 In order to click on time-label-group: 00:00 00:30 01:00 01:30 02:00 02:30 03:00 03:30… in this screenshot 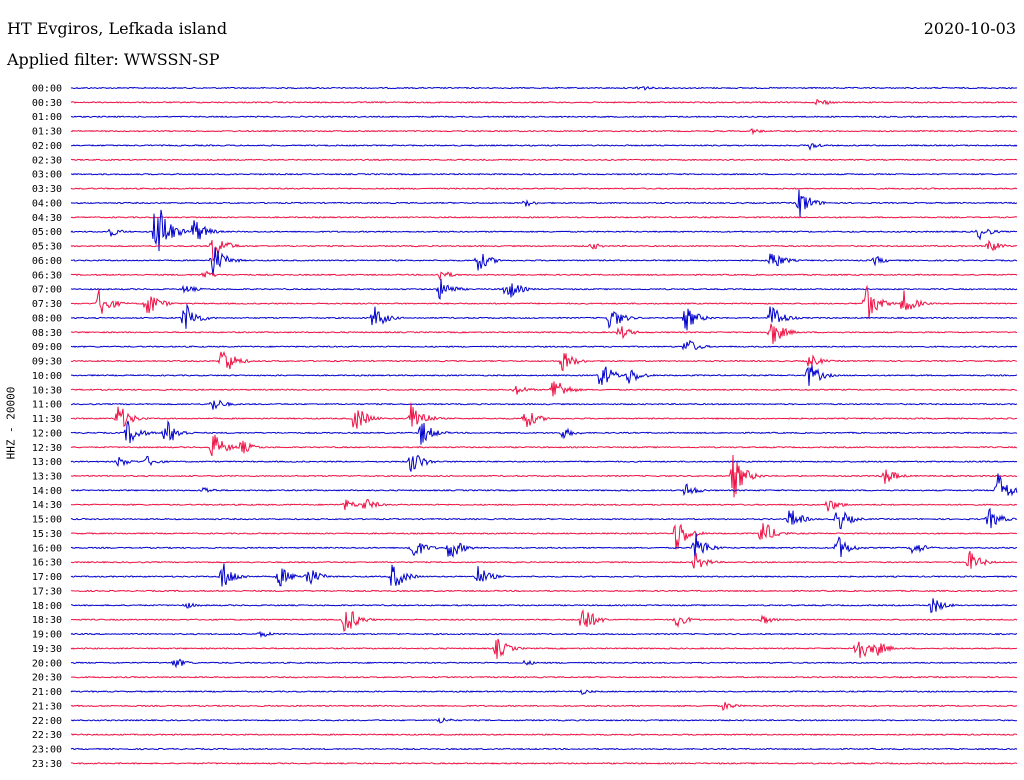, I will do `click(47, 427)`.